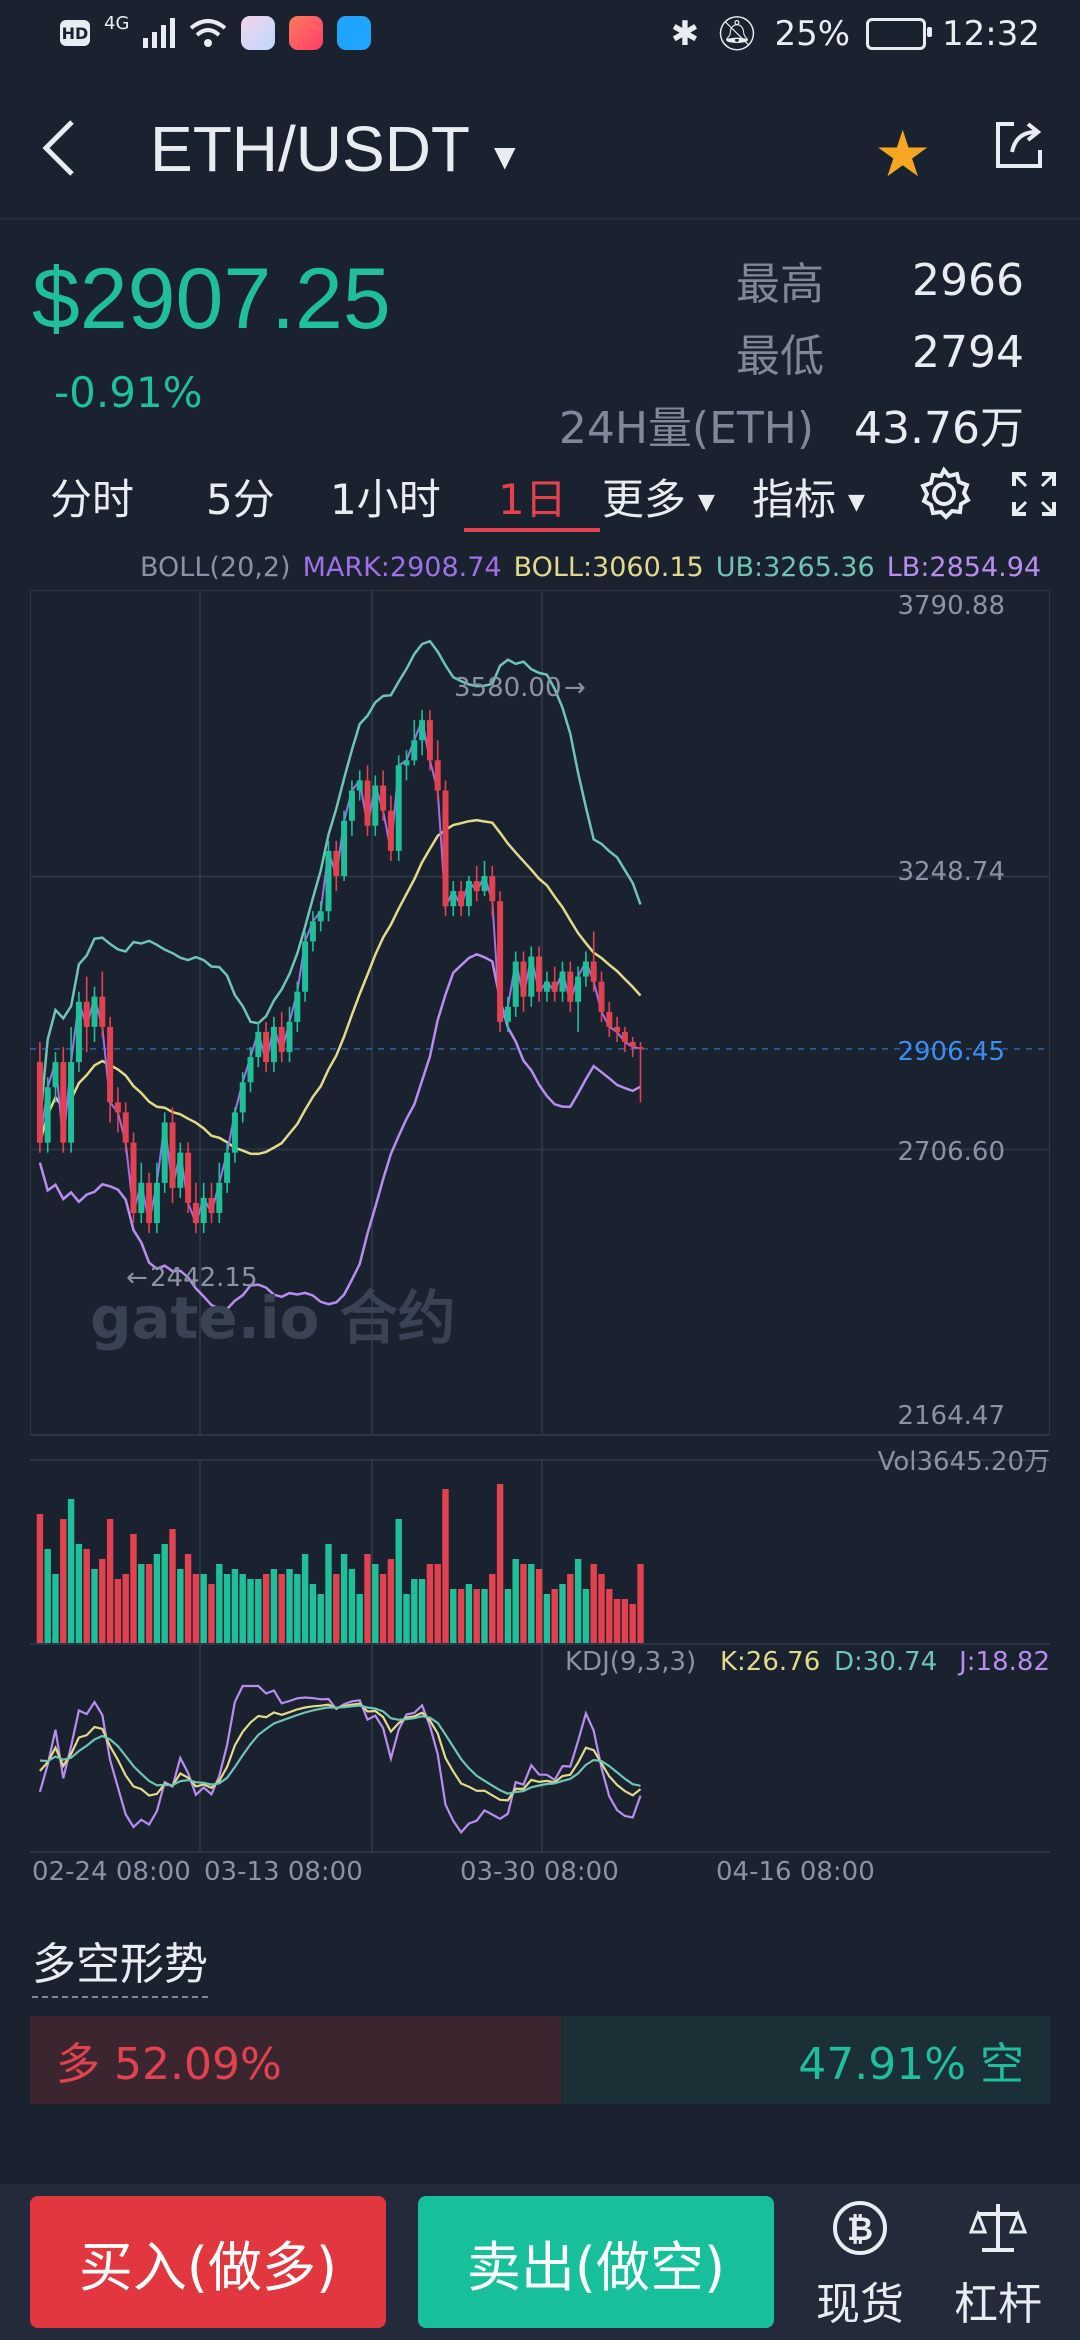 This screenshot has width=1080, height=2340. What do you see at coordinates (258, 33) in the screenshot?
I see `app-icon-photos` at bounding box center [258, 33].